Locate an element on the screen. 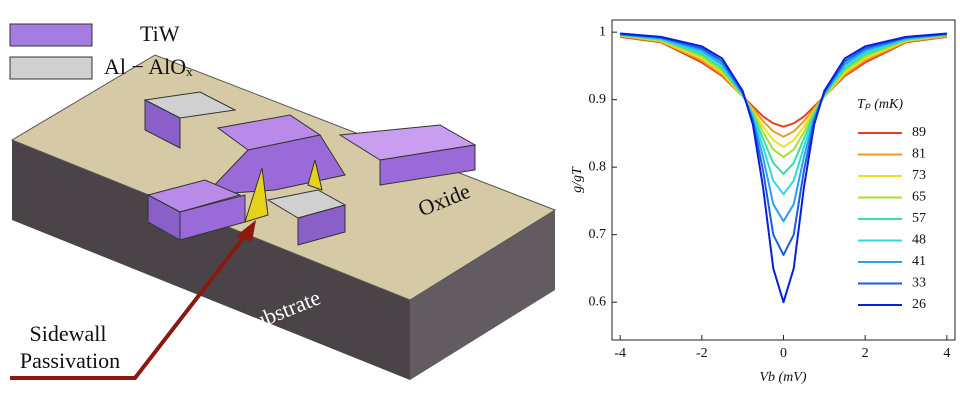 This screenshot has height=401, width=960. legend-label: 73 is located at coordinates (919, 175).